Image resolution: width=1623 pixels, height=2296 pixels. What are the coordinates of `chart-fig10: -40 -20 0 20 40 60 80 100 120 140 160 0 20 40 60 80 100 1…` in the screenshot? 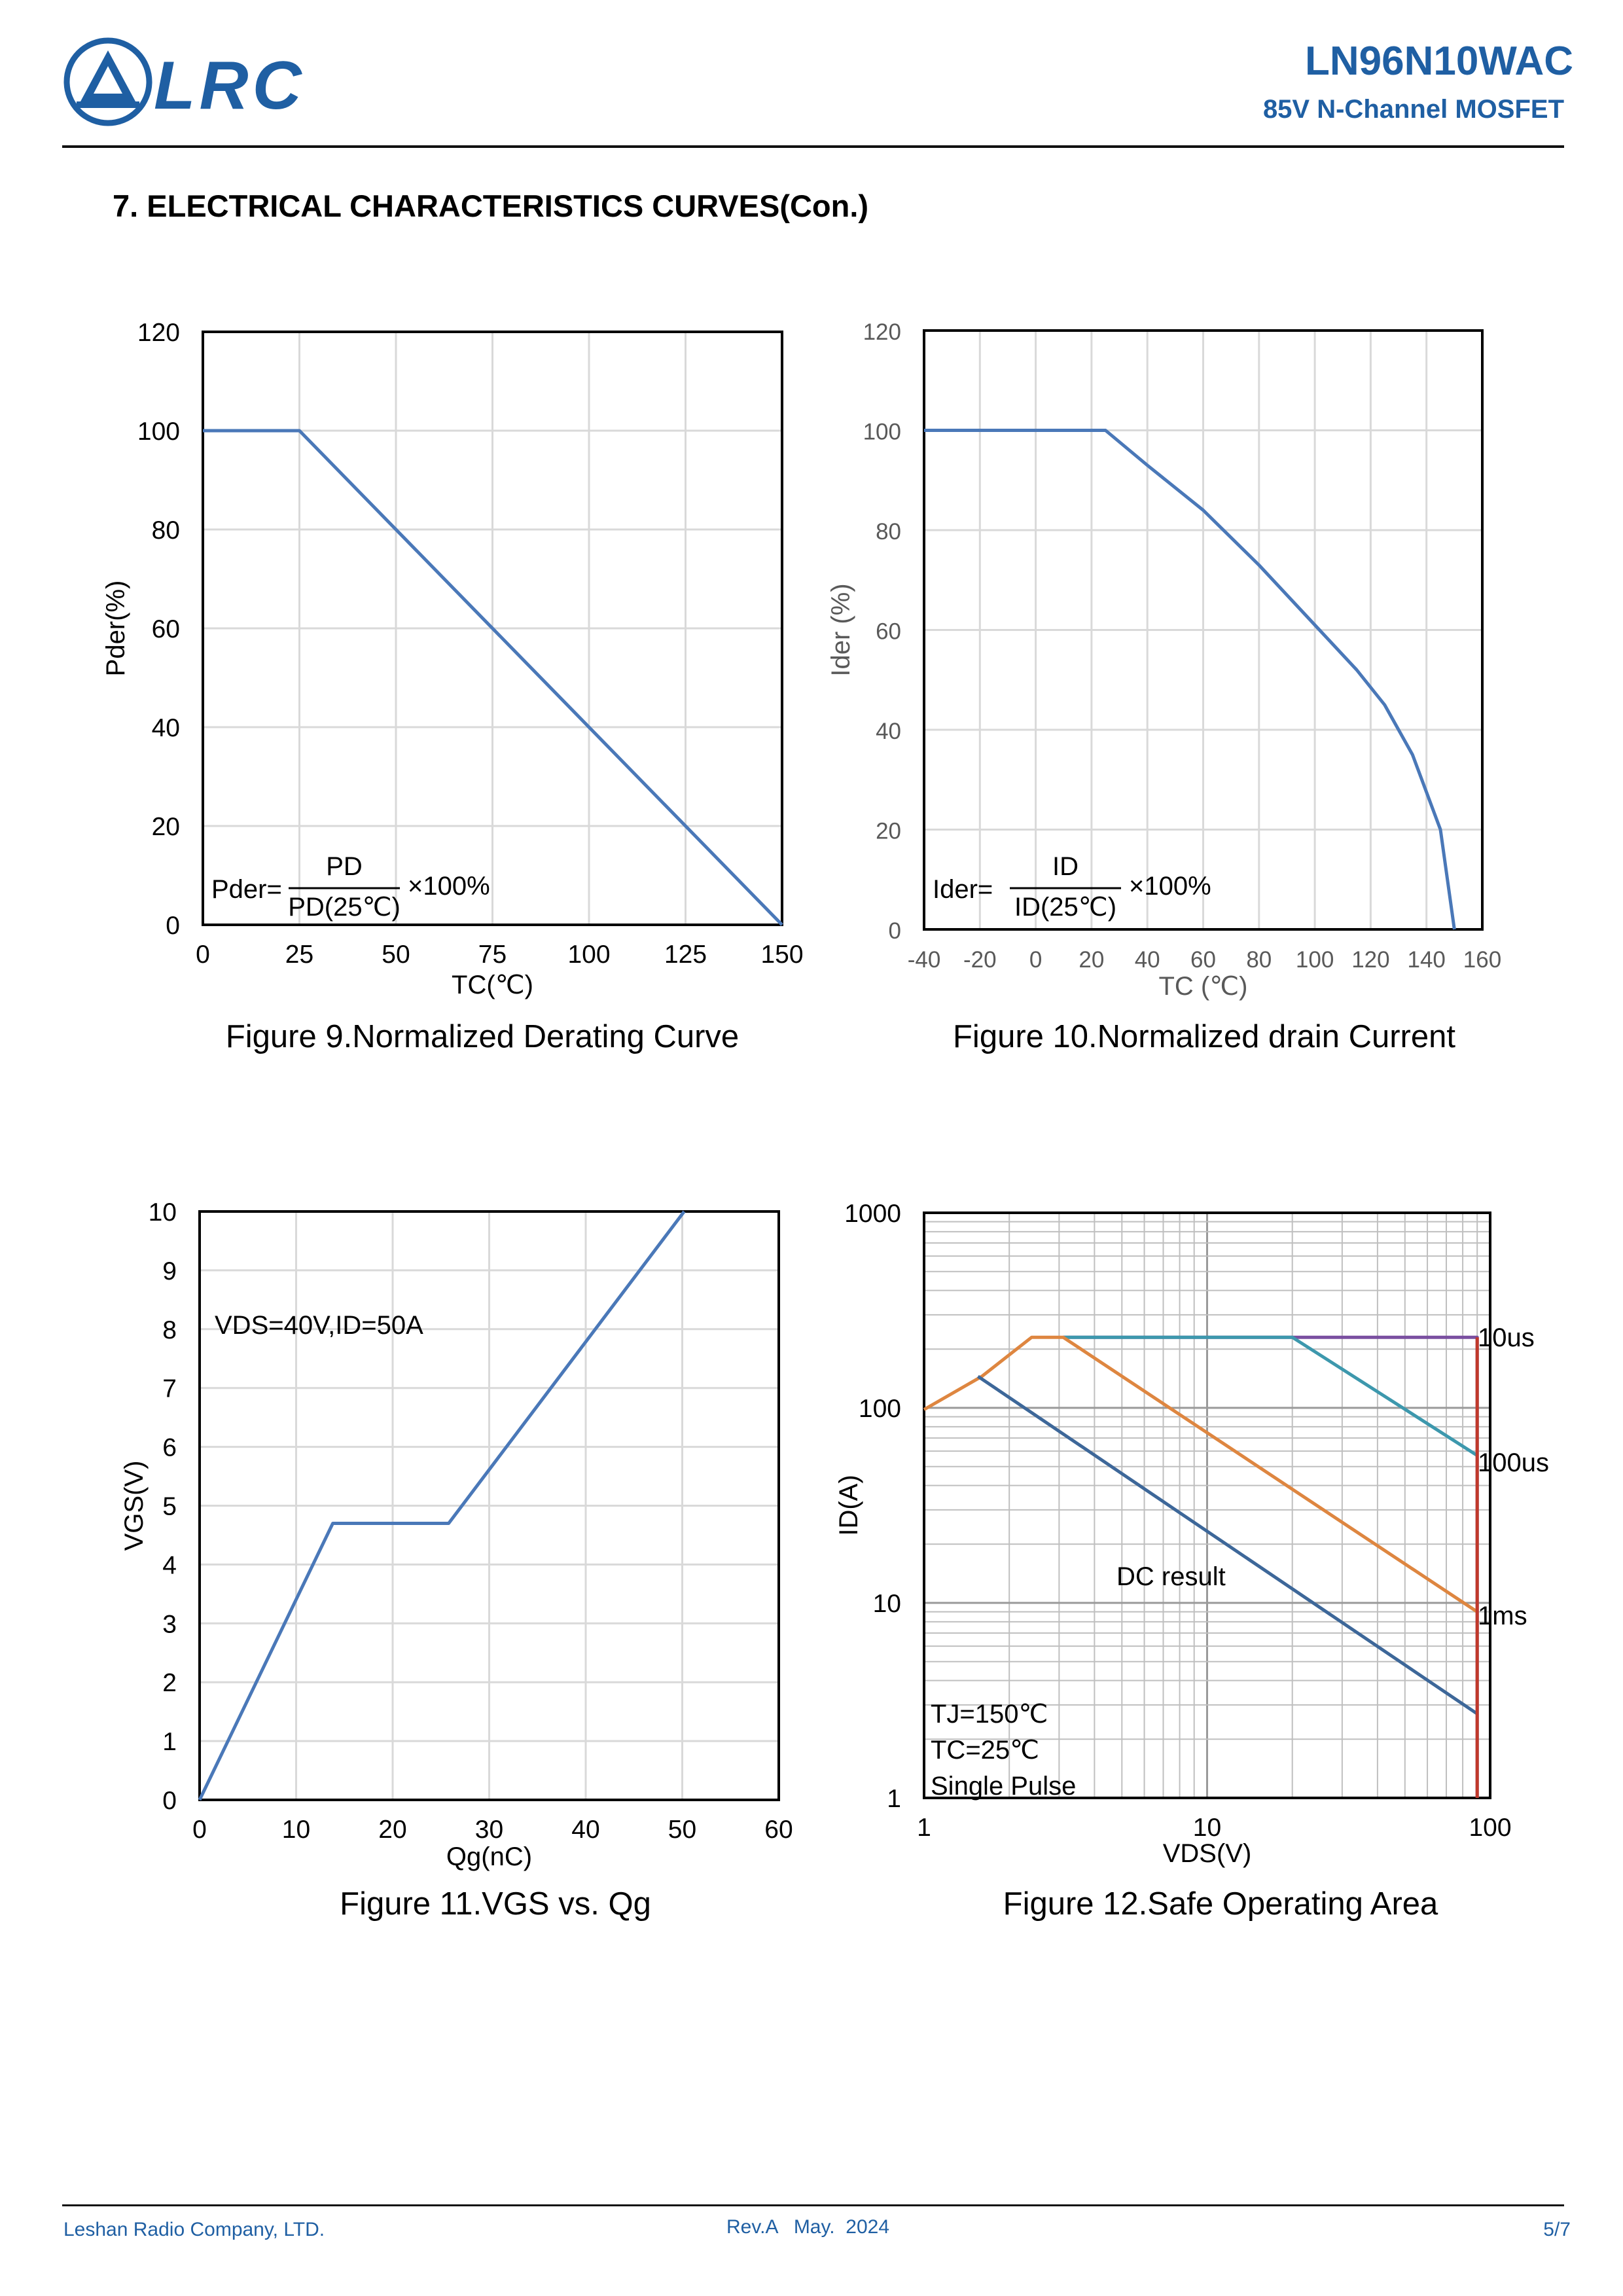 It's located at (1164, 686).